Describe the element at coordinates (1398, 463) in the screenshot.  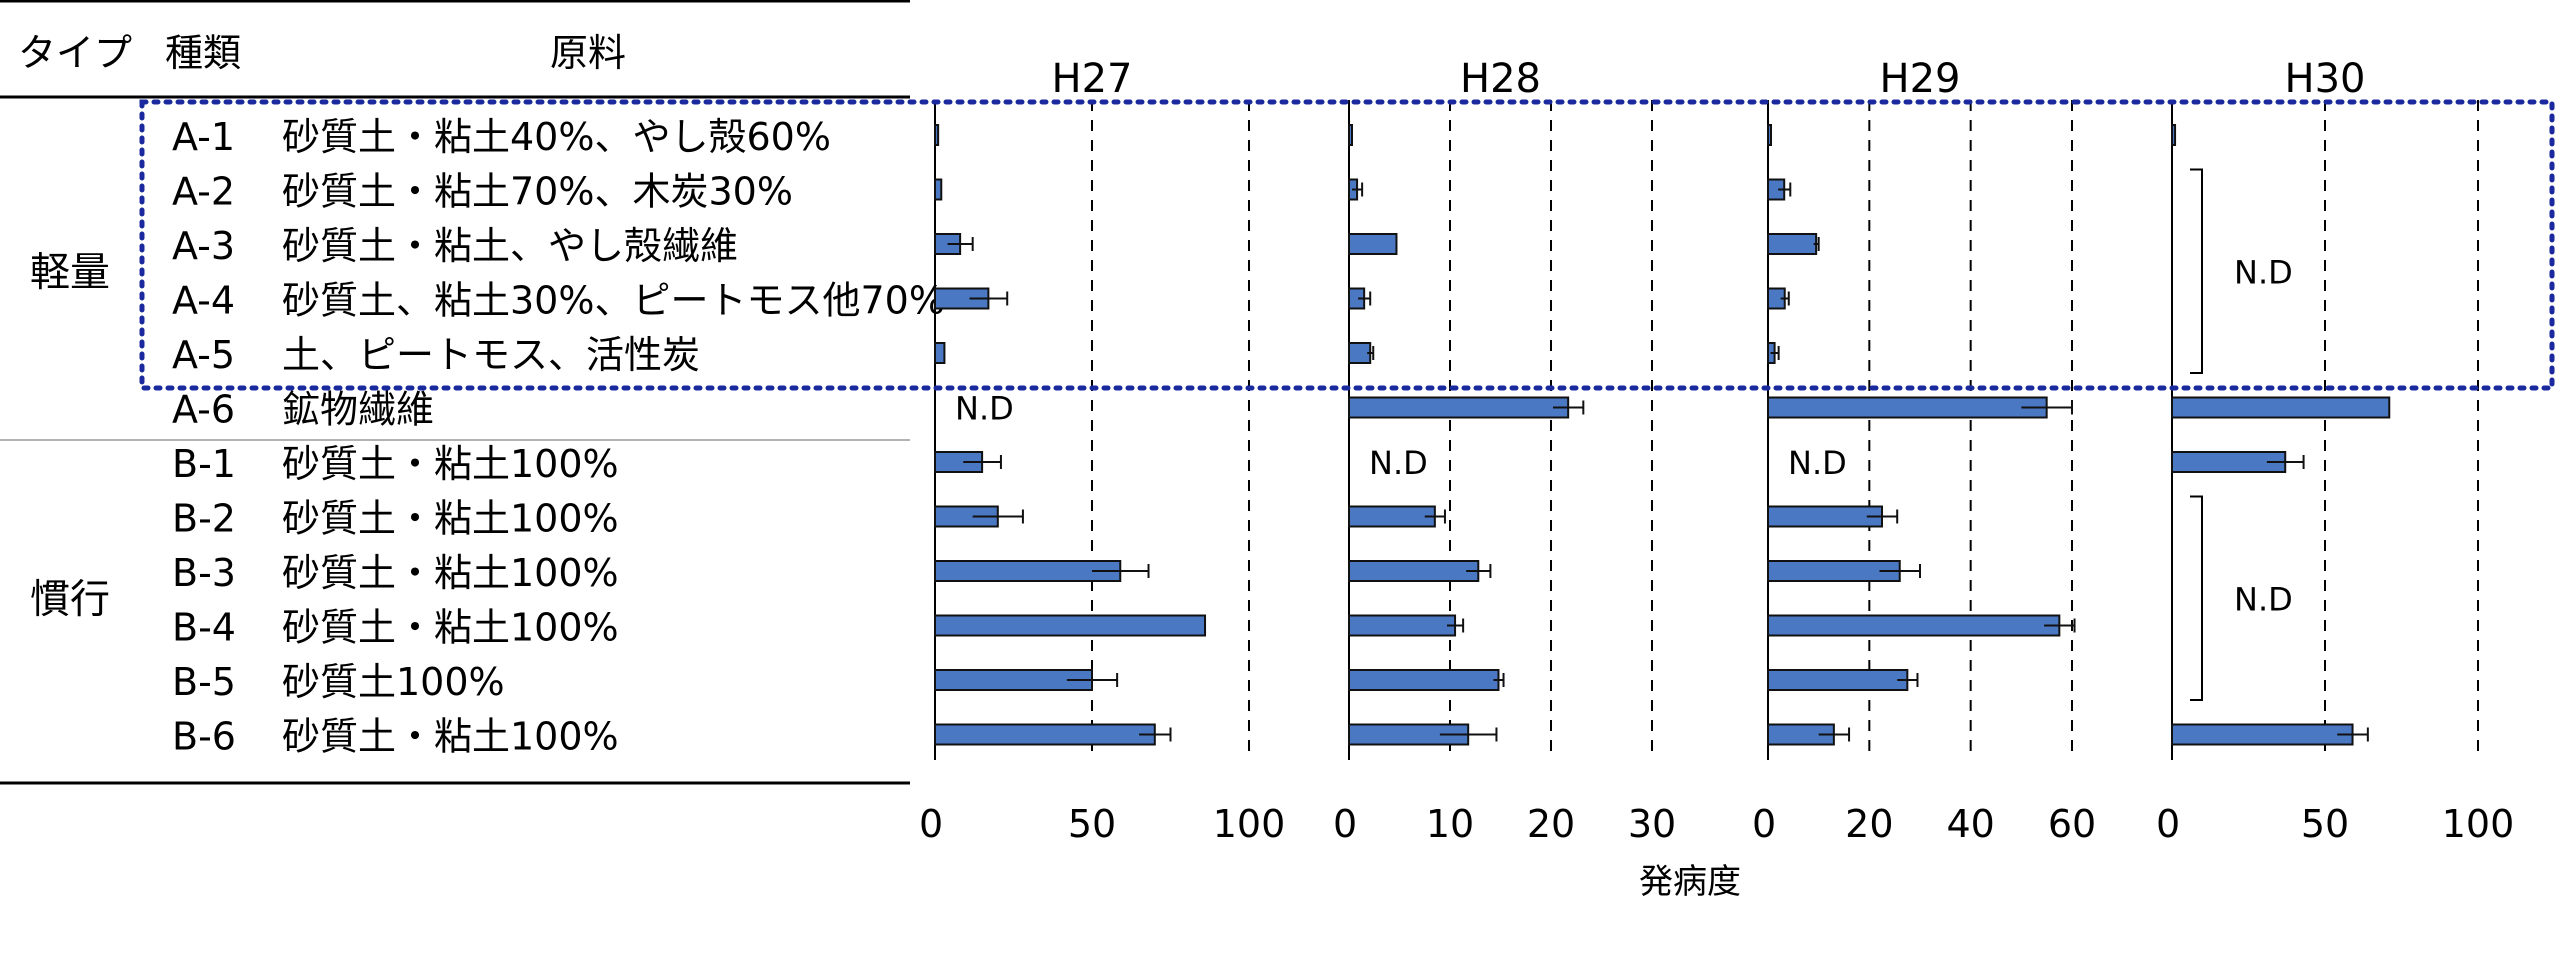
I see `nd-label-H28-0: N.D` at that location.